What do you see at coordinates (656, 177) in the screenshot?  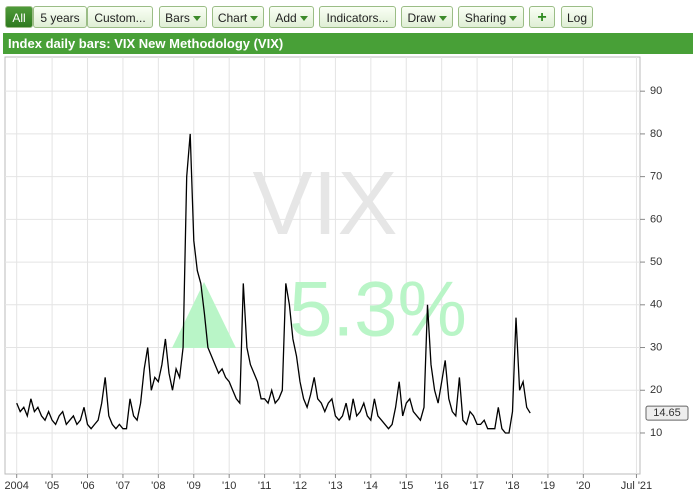 I see `y-tick-label: 70` at bounding box center [656, 177].